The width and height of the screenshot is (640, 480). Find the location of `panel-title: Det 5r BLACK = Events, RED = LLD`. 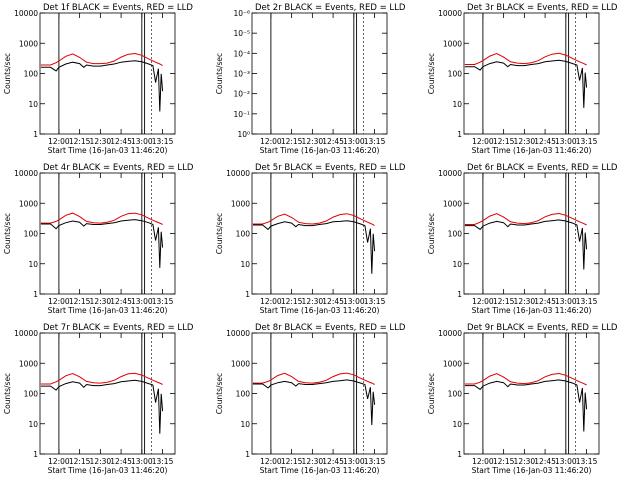

panel-title: Det 5r BLACK = Events, RED = LLD is located at coordinates (330, 168).